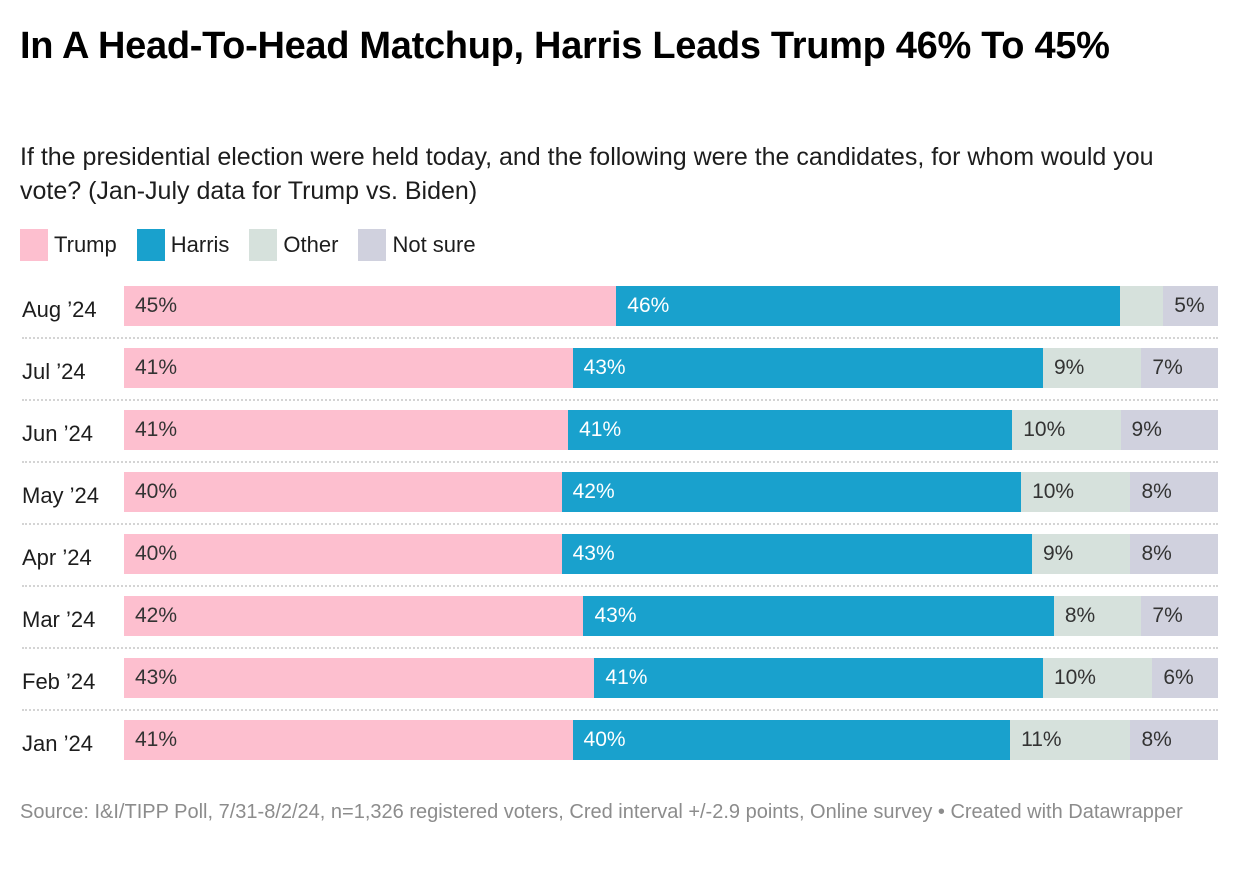 The width and height of the screenshot is (1240, 874). What do you see at coordinates (791, 740) in the screenshot?
I see `bar-segment-harris: 40%` at bounding box center [791, 740].